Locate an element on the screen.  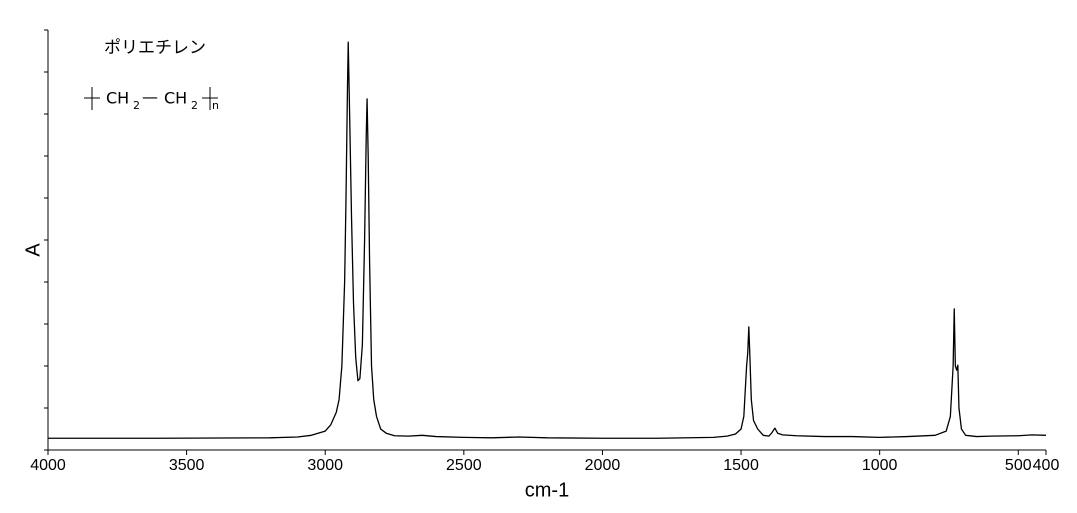
formula-dash: — is located at coordinates (150, 97).